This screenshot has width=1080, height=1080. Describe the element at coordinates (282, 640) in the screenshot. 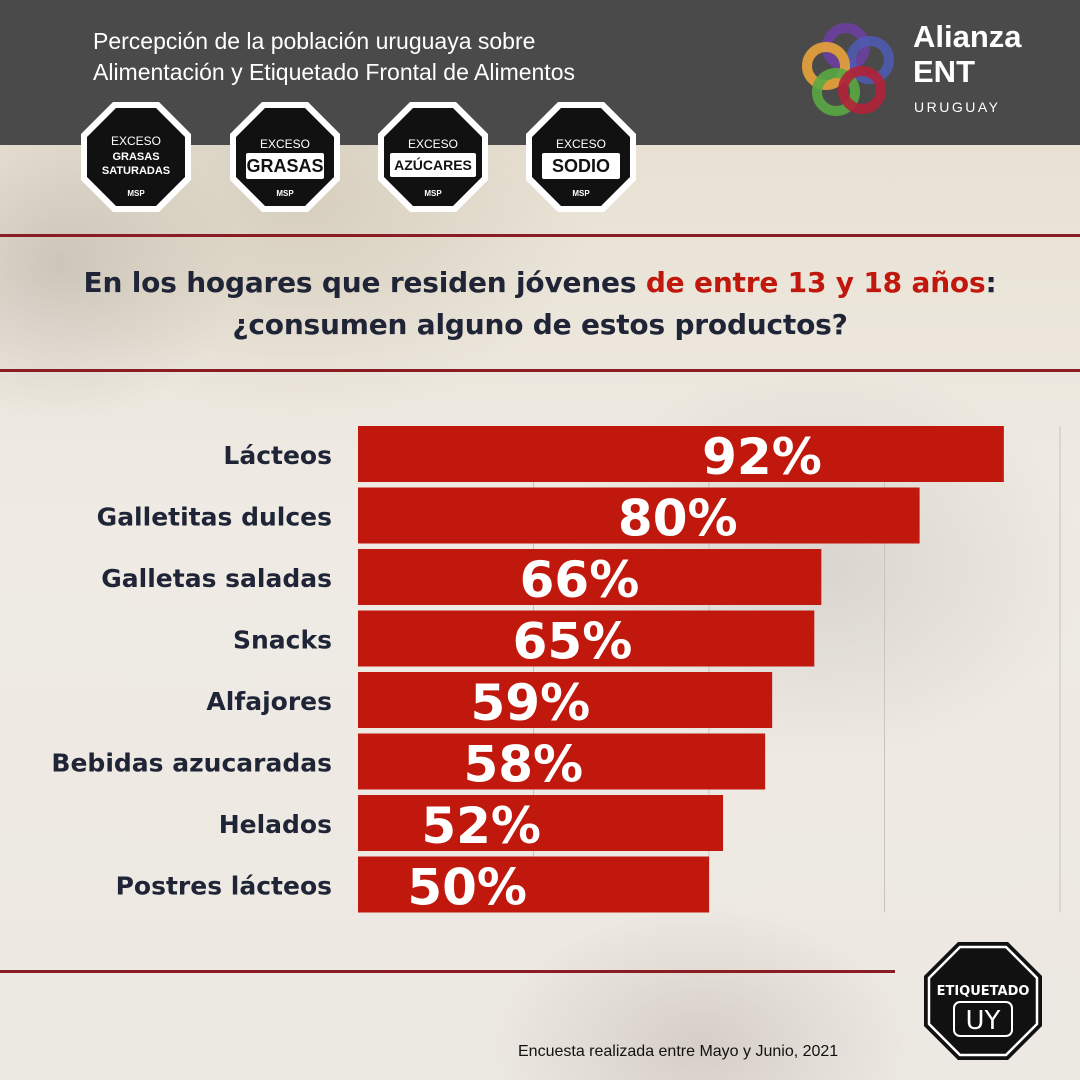

I see `category-label: Snacks` at that location.